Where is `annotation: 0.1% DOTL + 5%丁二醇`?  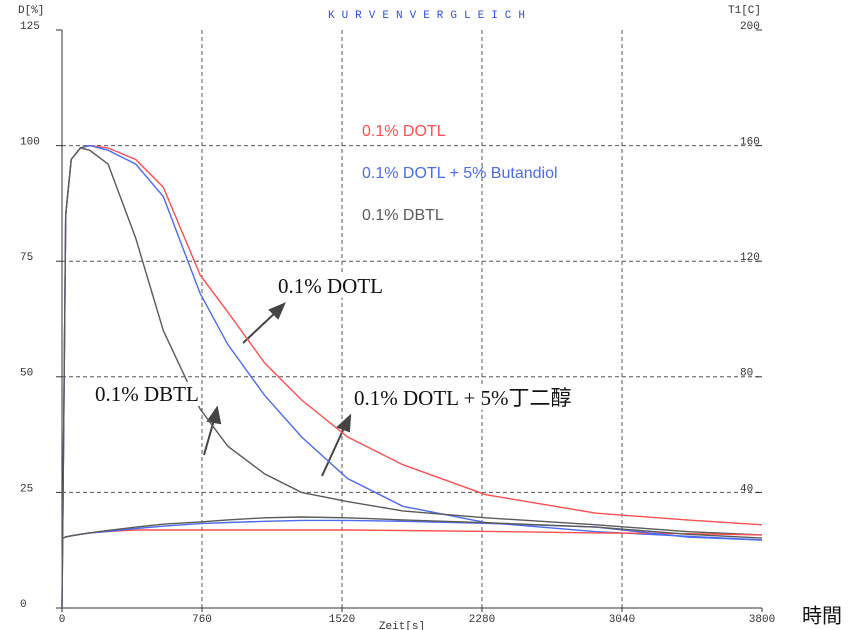
annotation: 0.1% DOTL + 5%丁二醇 is located at coordinates (463, 398).